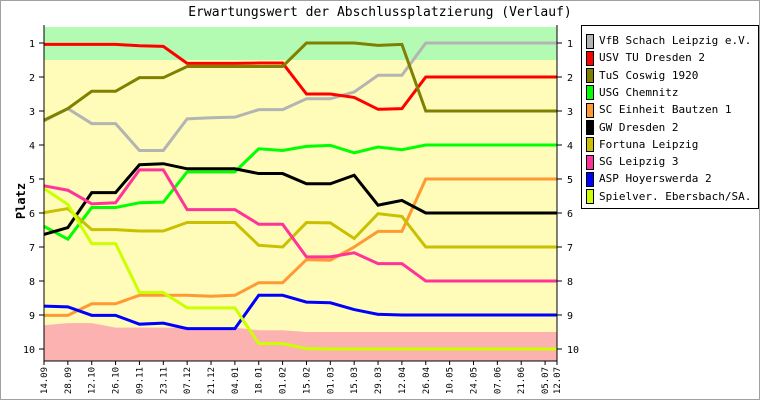  Describe the element at coordinates (649, 144) in the screenshot. I see `legend-label: Fortuna Leipzig` at that location.